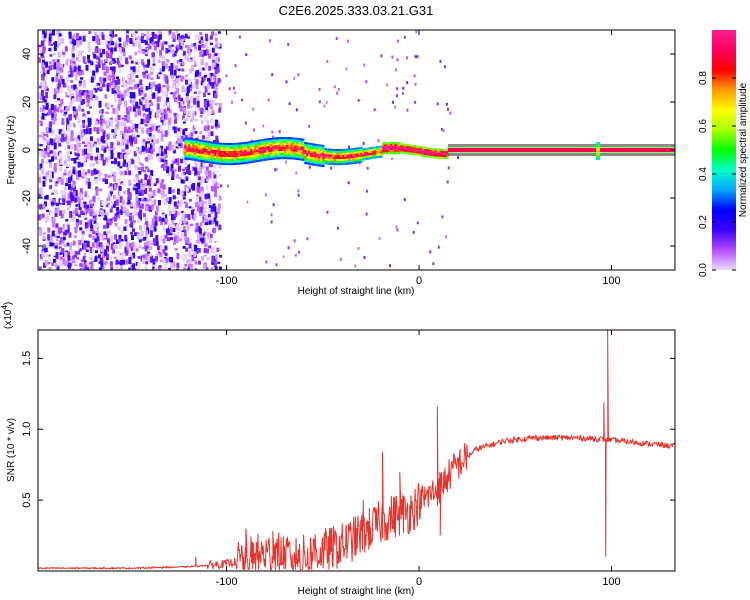  What do you see at coordinates (703, 78) in the screenshot?
I see `colorbar-tick-label: 0.8` at bounding box center [703, 78].